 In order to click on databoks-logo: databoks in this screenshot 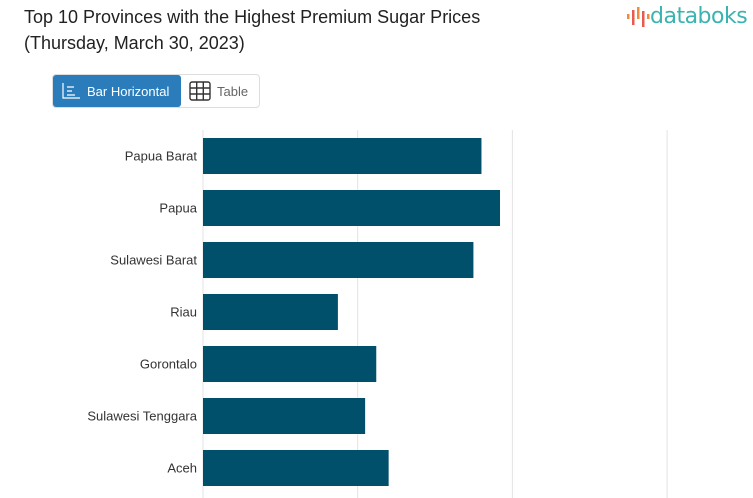, I will do `click(687, 16)`.